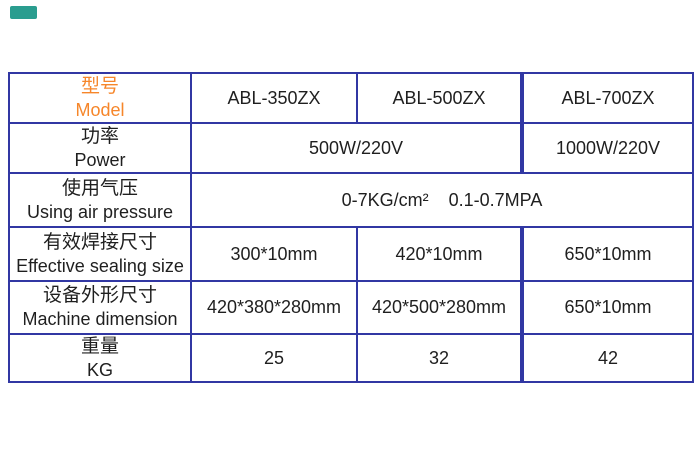  Describe the element at coordinates (100, 319) in the screenshot. I see `machine-dimension-label-en: Machine dimension` at that location.